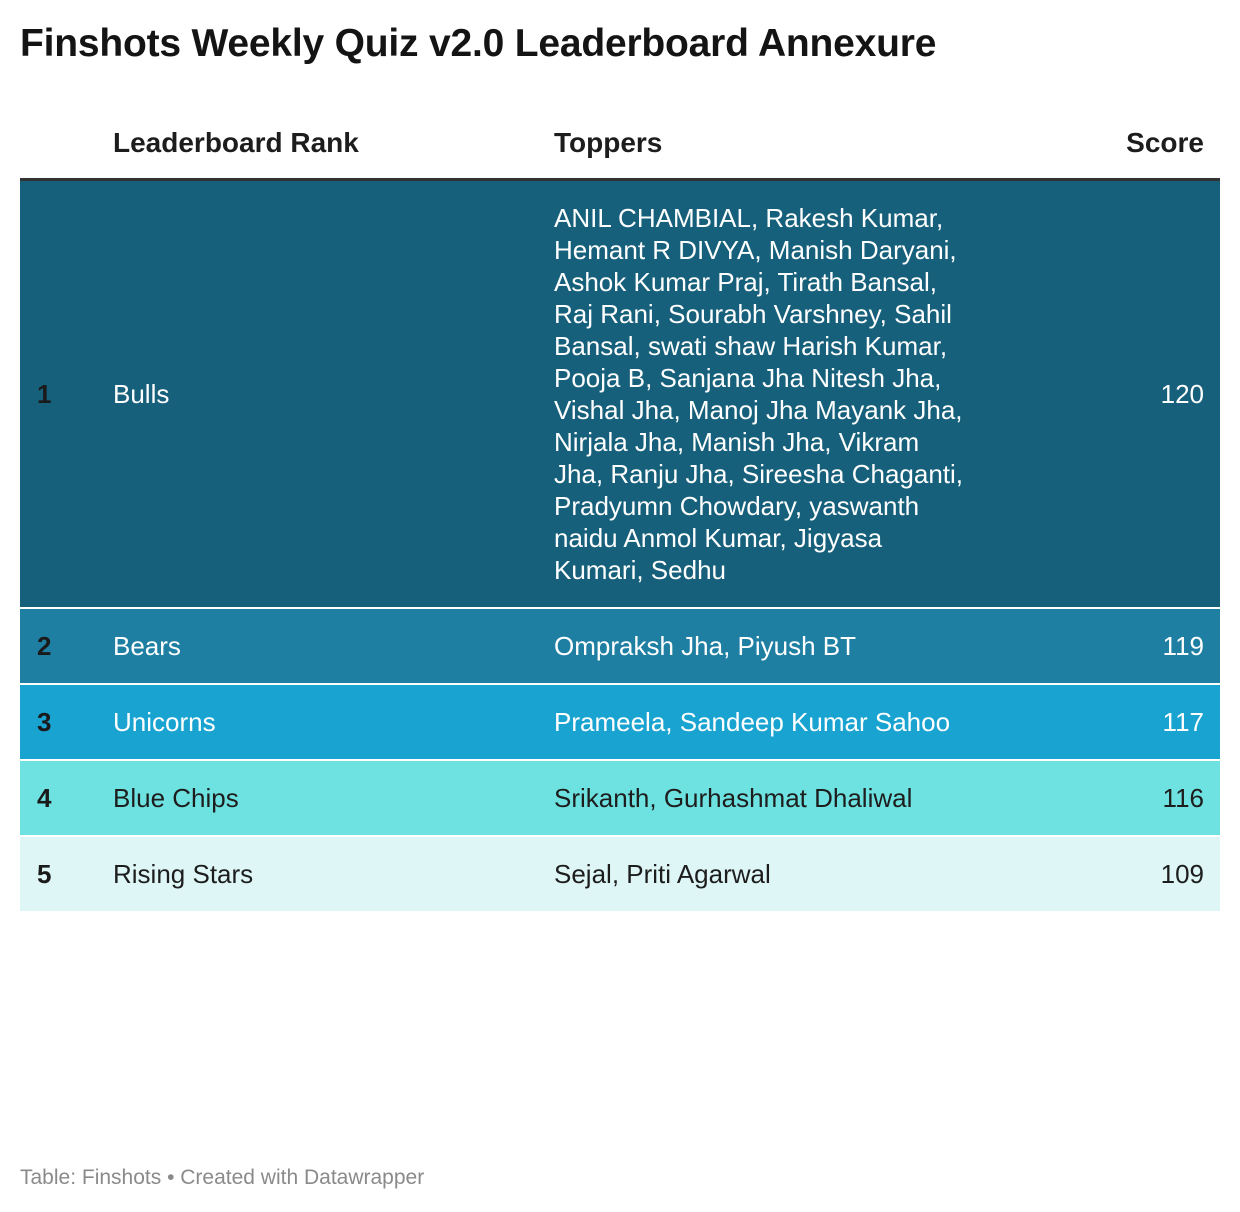  What do you see at coordinates (333, 874) in the screenshot?
I see `team-name-cell: Rising Stars` at bounding box center [333, 874].